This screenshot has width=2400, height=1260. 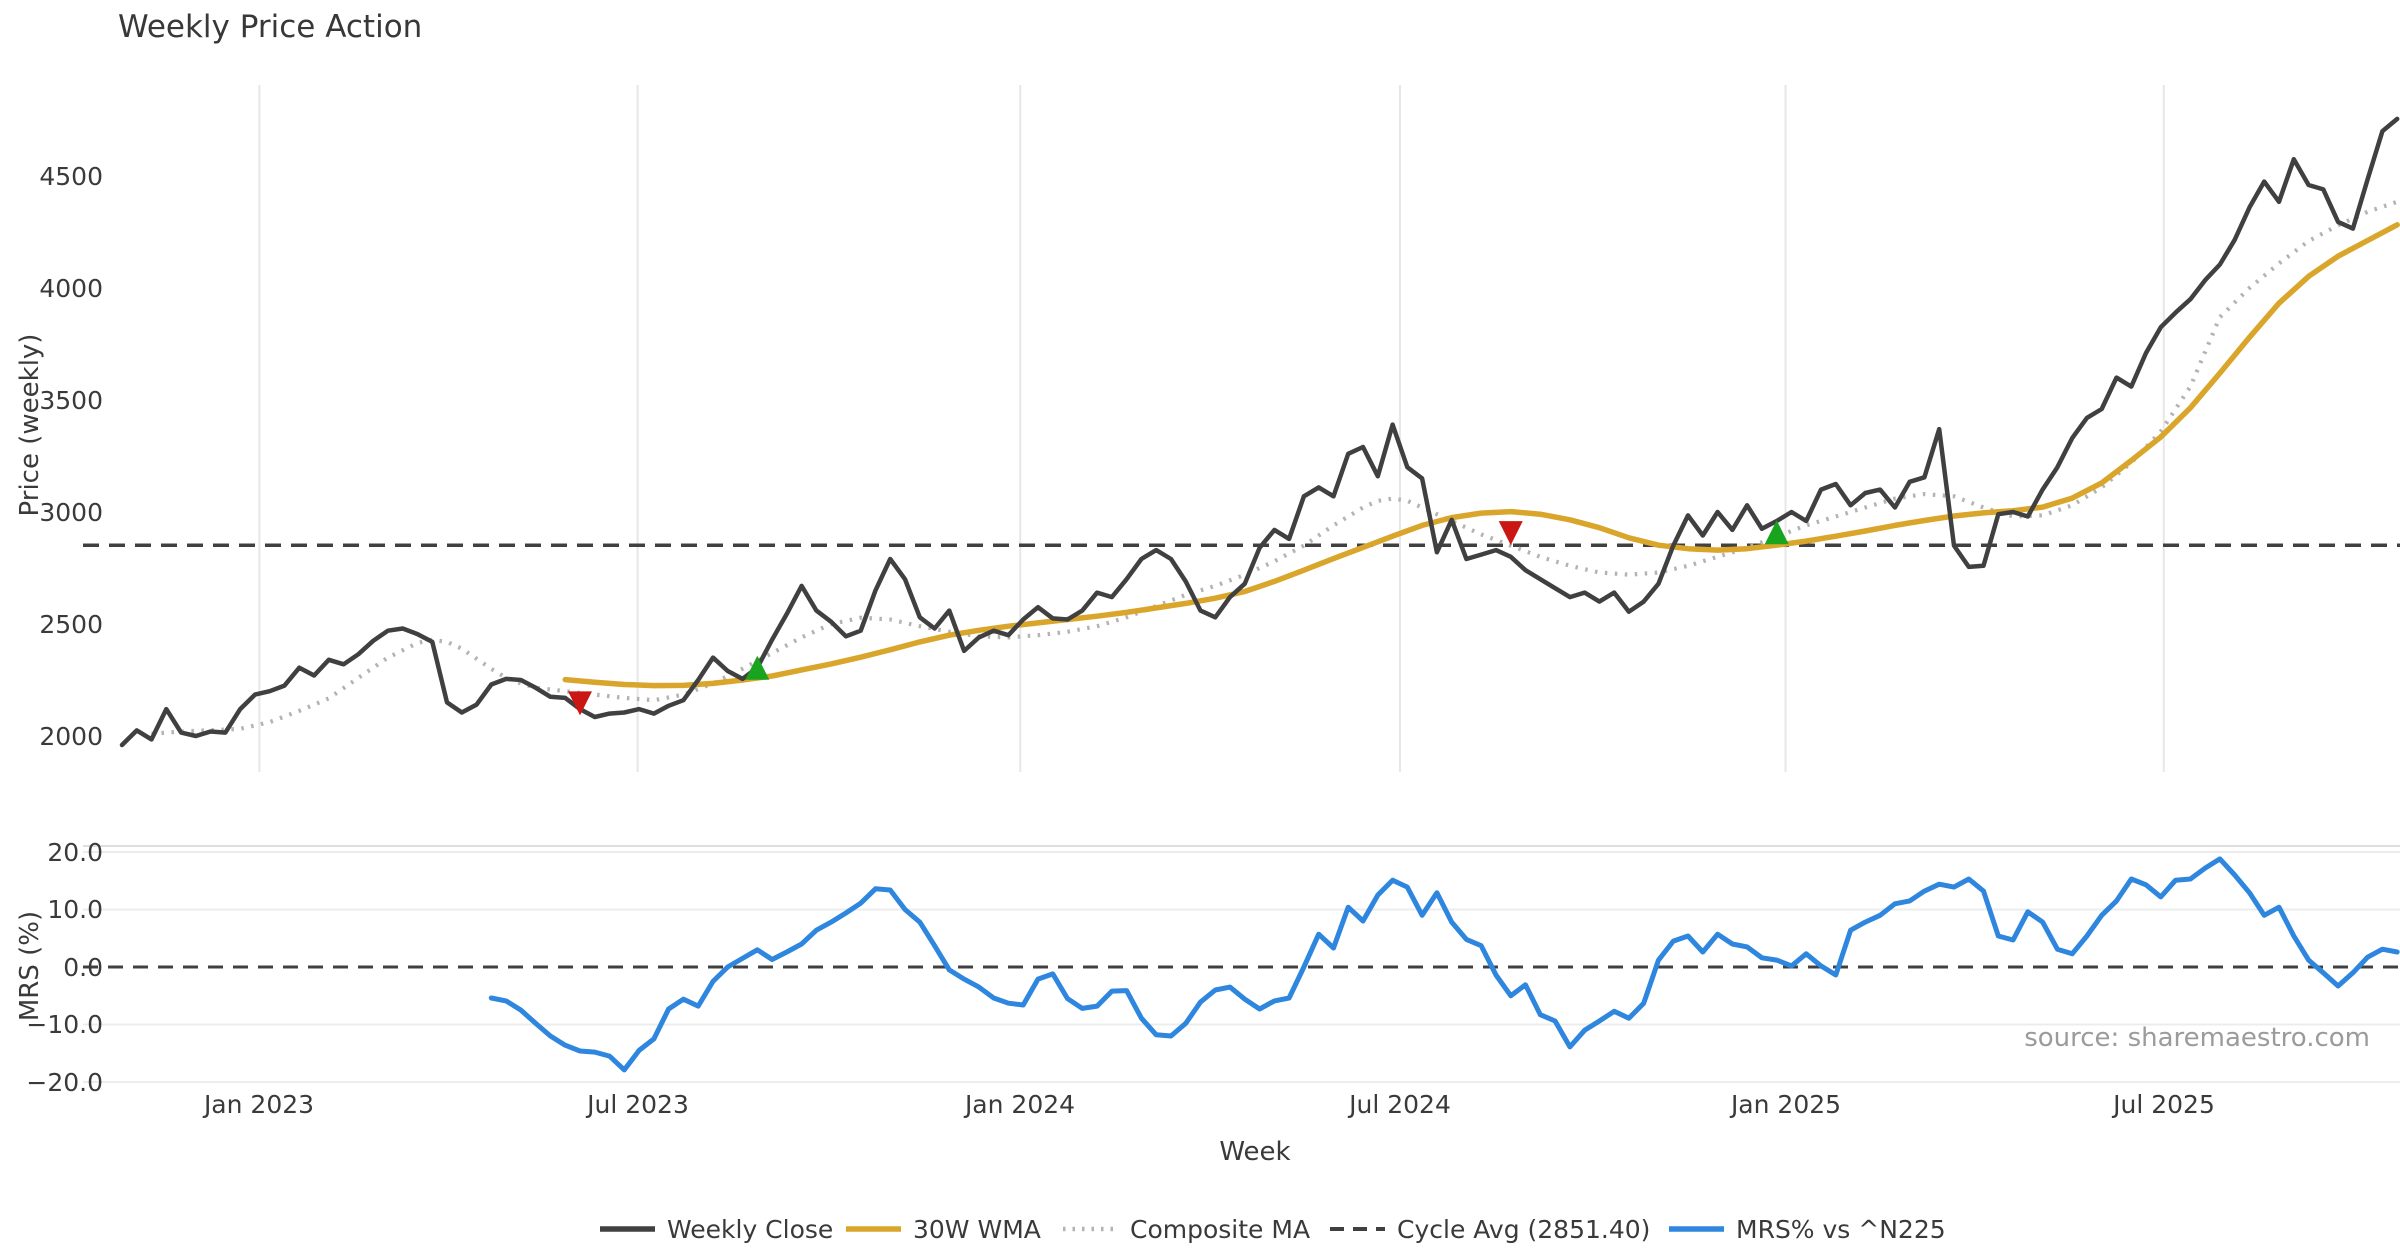 I want to click on mrs-ytick-n10: −10.0, so click(x=64, y=1024).